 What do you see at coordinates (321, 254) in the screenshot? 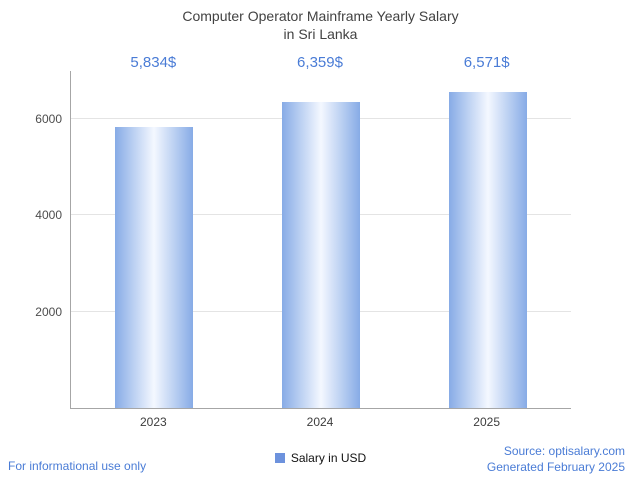
I see `bar-2024` at bounding box center [321, 254].